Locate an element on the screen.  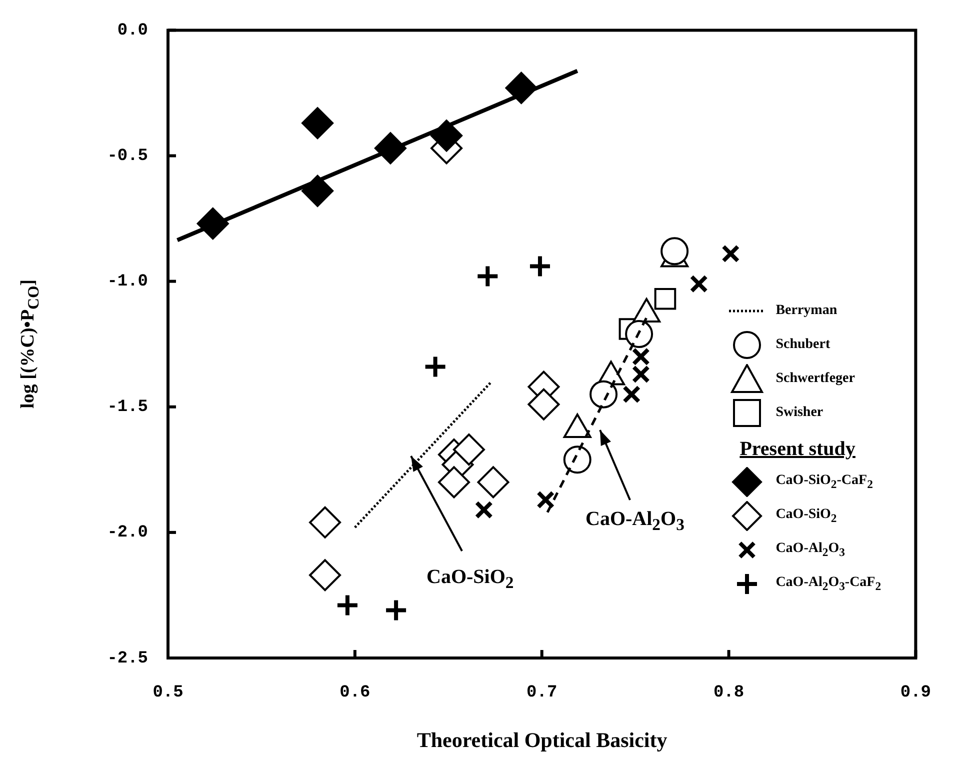
y-tick-label: 0.0 is located at coordinates (132, 30).